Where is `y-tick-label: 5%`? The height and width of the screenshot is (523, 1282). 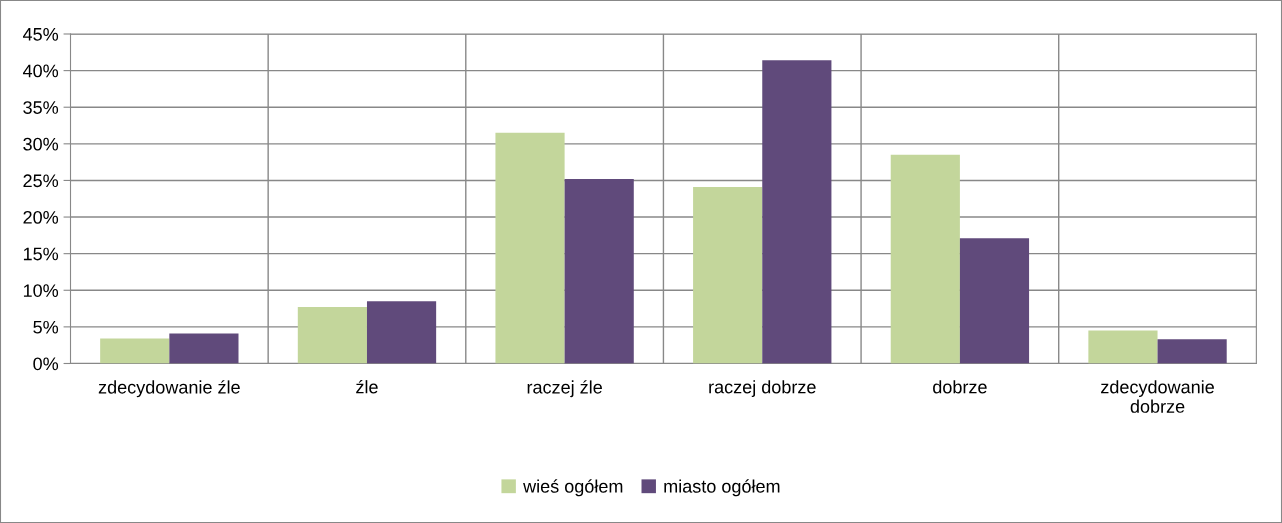
y-tick-label: 5% is located at coordinates (46, 327).